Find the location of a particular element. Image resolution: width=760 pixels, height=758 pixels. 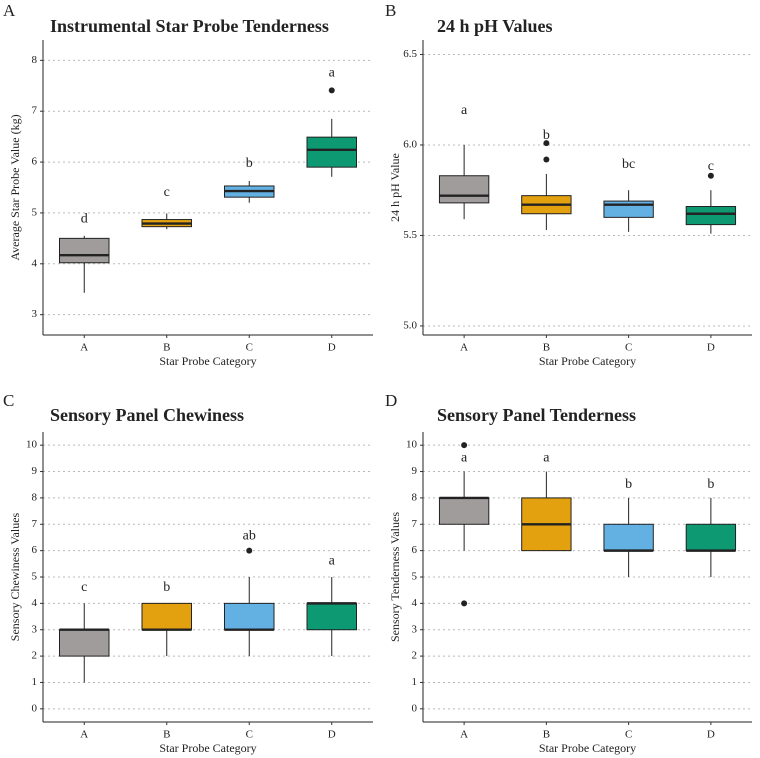

box-C: bc is located at coordinates (628, 194).